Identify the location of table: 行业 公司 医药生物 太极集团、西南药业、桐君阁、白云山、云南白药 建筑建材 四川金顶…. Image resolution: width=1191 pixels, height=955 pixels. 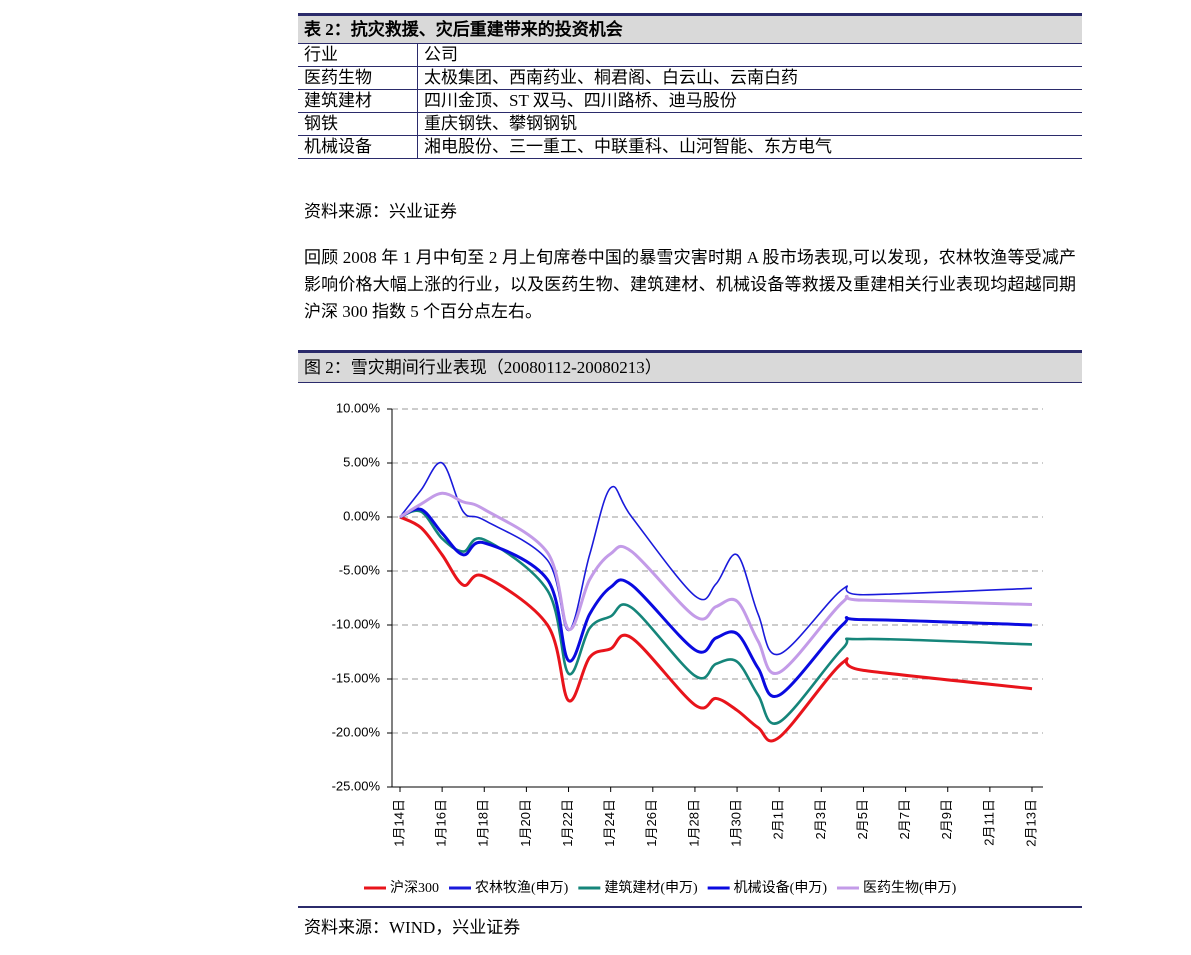
(690, 101).